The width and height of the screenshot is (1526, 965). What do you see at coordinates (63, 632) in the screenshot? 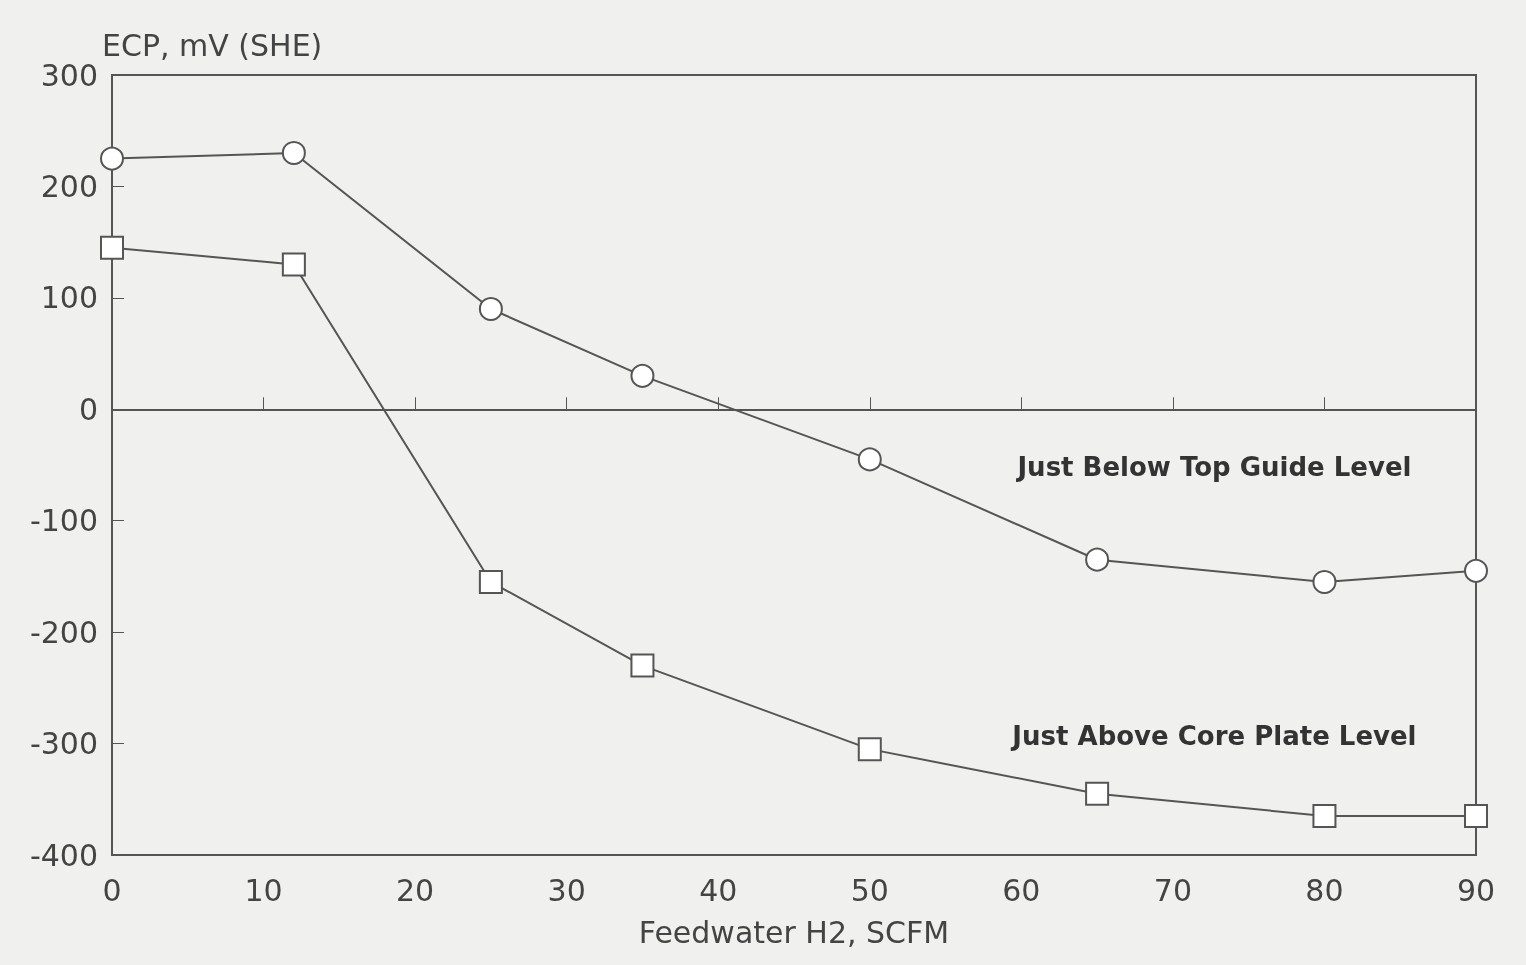
I see `y-tick-label: -200` at bounding box center [63, 632].